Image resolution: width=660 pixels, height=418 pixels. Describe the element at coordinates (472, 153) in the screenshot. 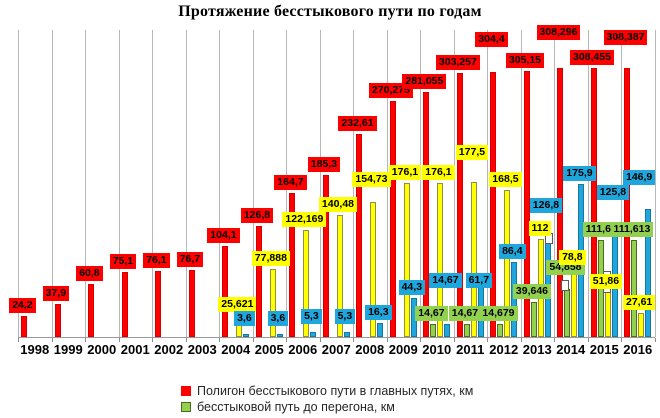

I see `data-label-yellow-2011: 177,5` at that location.